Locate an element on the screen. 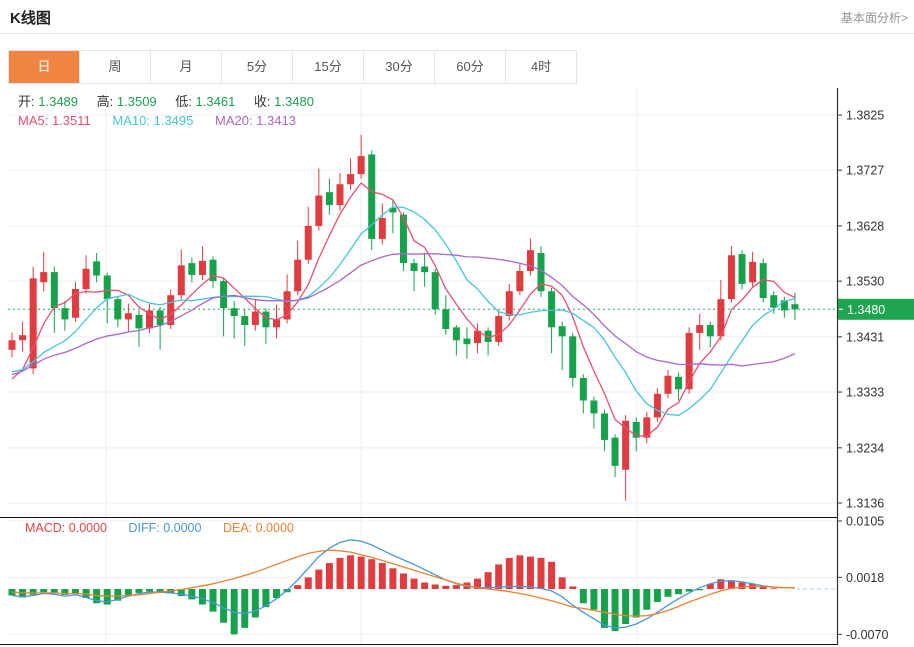 The height and width of the screenshot is (647, 914). tab-30分: 30分 is located at coordinates (399, 67).